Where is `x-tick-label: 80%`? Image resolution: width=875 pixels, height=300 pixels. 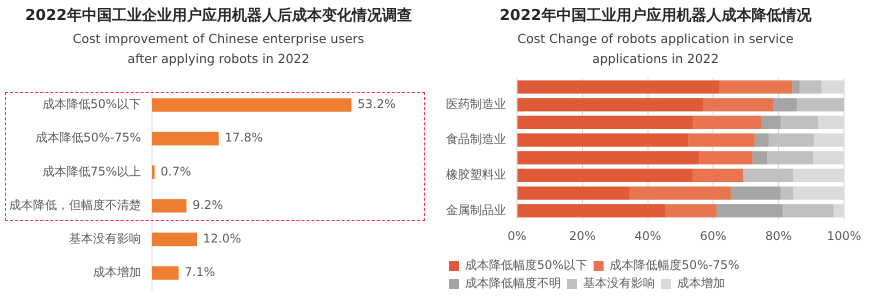
x-tick-label: 80% is located at coordinates (778, 235).